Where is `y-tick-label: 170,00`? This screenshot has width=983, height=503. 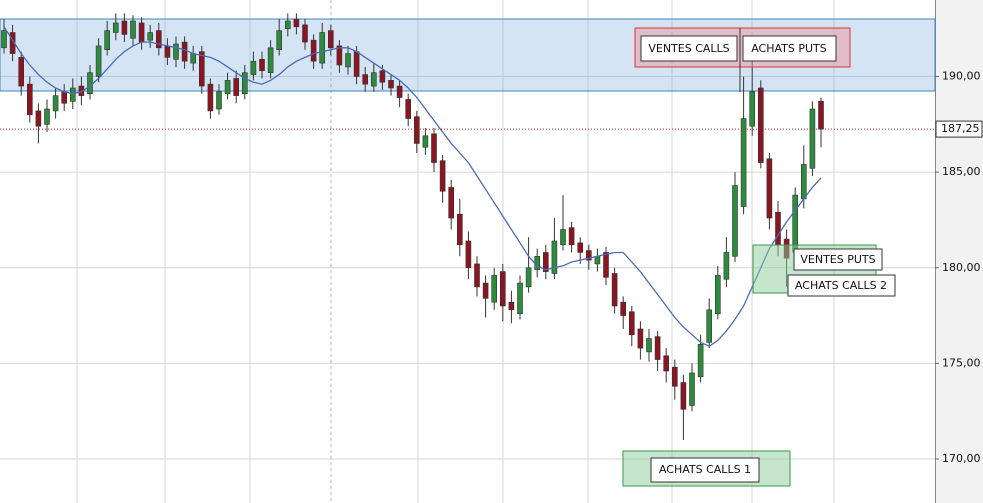 y-tick-label: 170,00 is located at coordinates (961, 458).